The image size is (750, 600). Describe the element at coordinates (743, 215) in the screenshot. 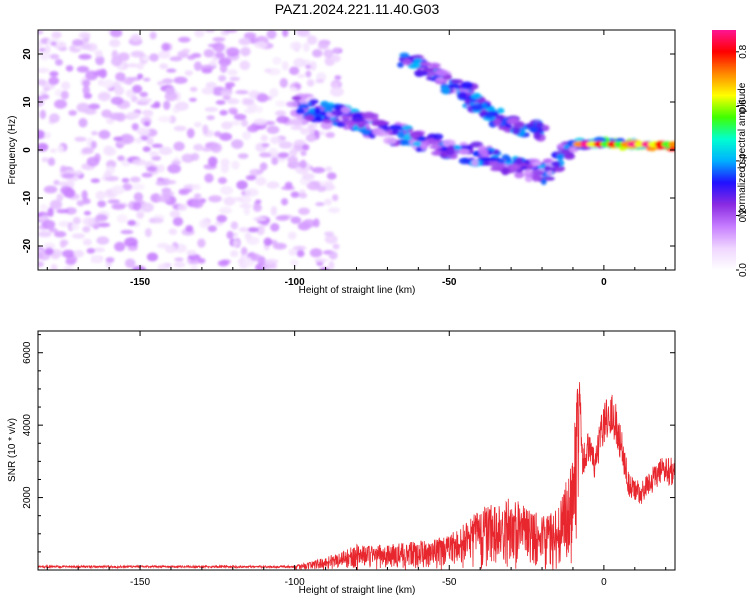

I see `colorbar-tick-label: 0.2` at that location.